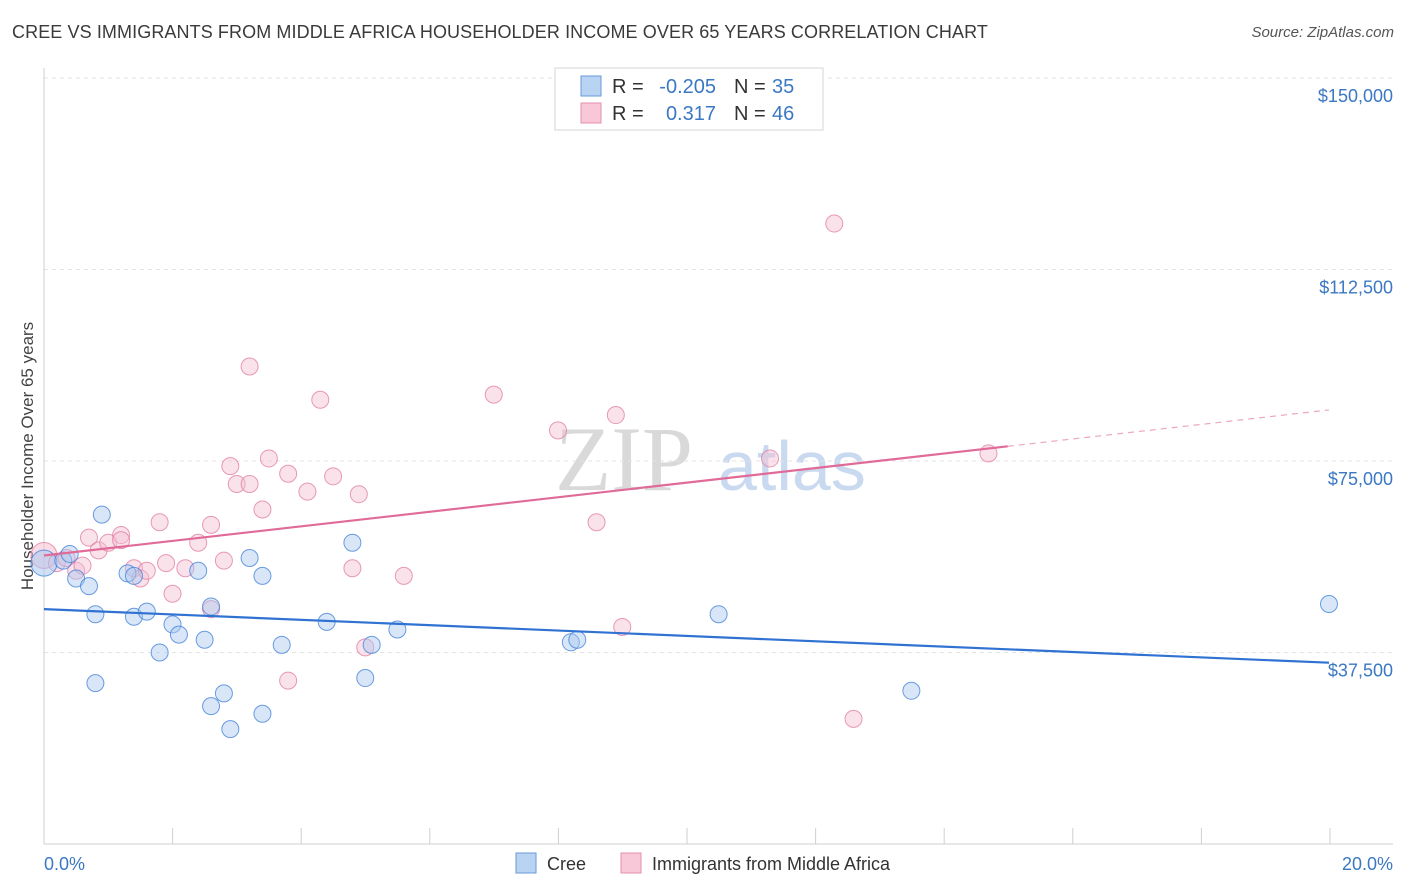 The height and width of the screenshot is (892, 1406). Describe the element at coordinates (525, 501) in the screenshot. I see `trend-line-middle-africa` at that location.